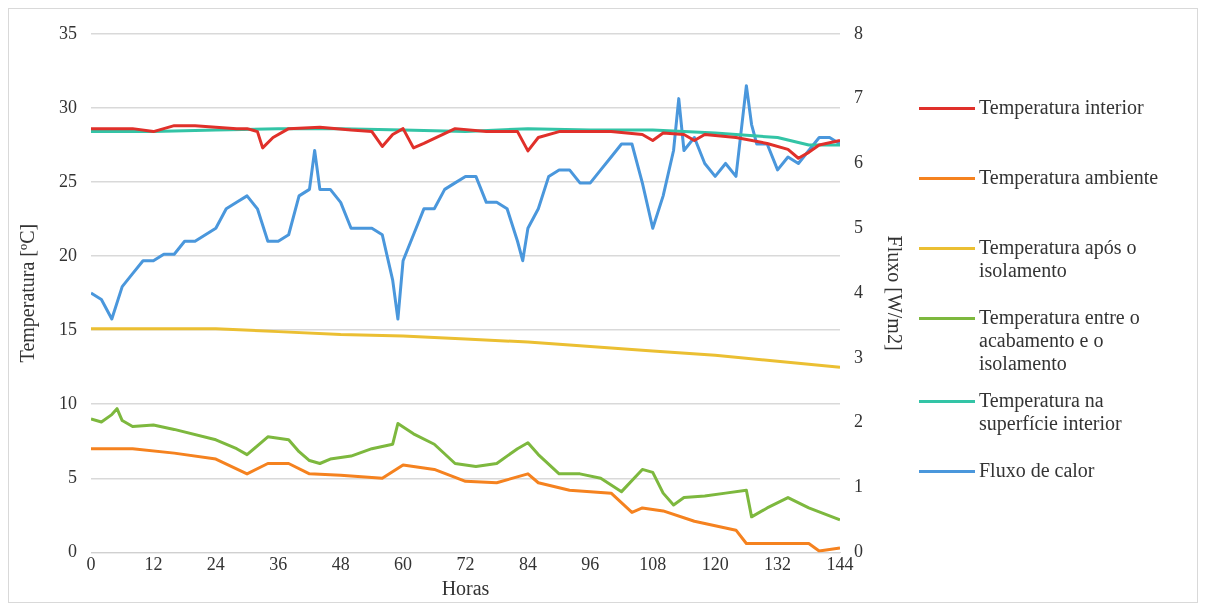 The image size is (1206, 611). I want to click on y2-tick-label: 7, so click(858, 97).